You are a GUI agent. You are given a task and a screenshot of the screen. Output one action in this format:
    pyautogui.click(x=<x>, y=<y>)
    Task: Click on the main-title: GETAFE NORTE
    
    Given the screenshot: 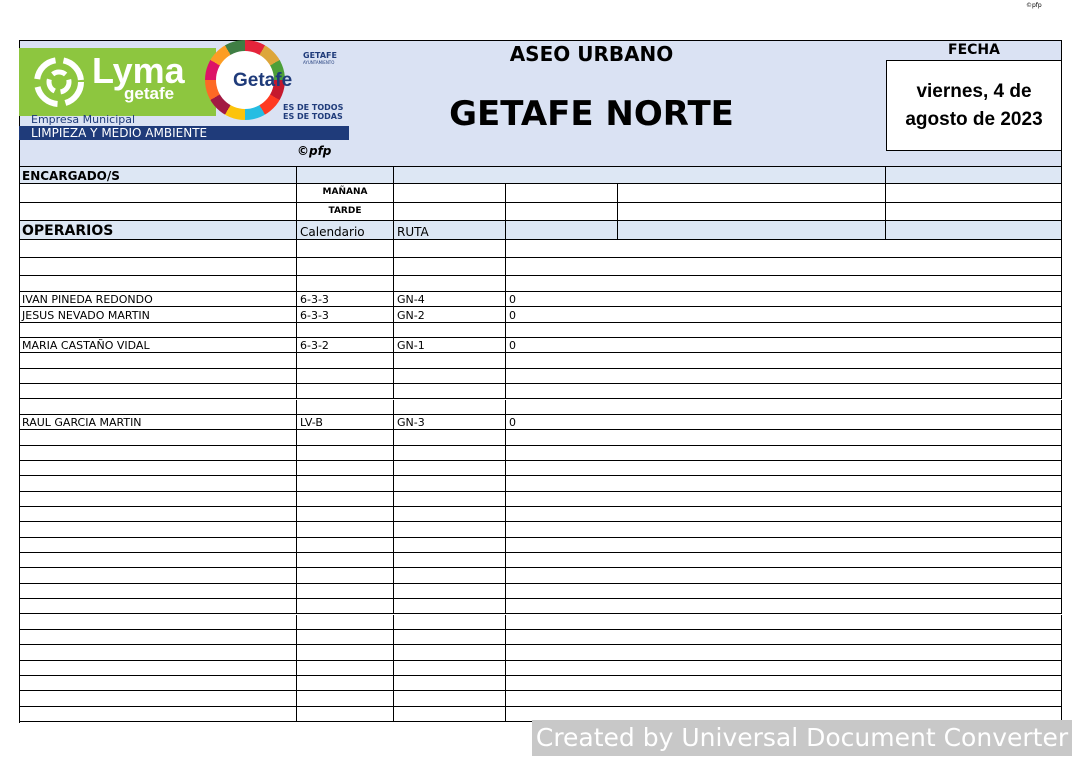 What is the action you would take?
    pyautogui.click(x=591, y=114)
    